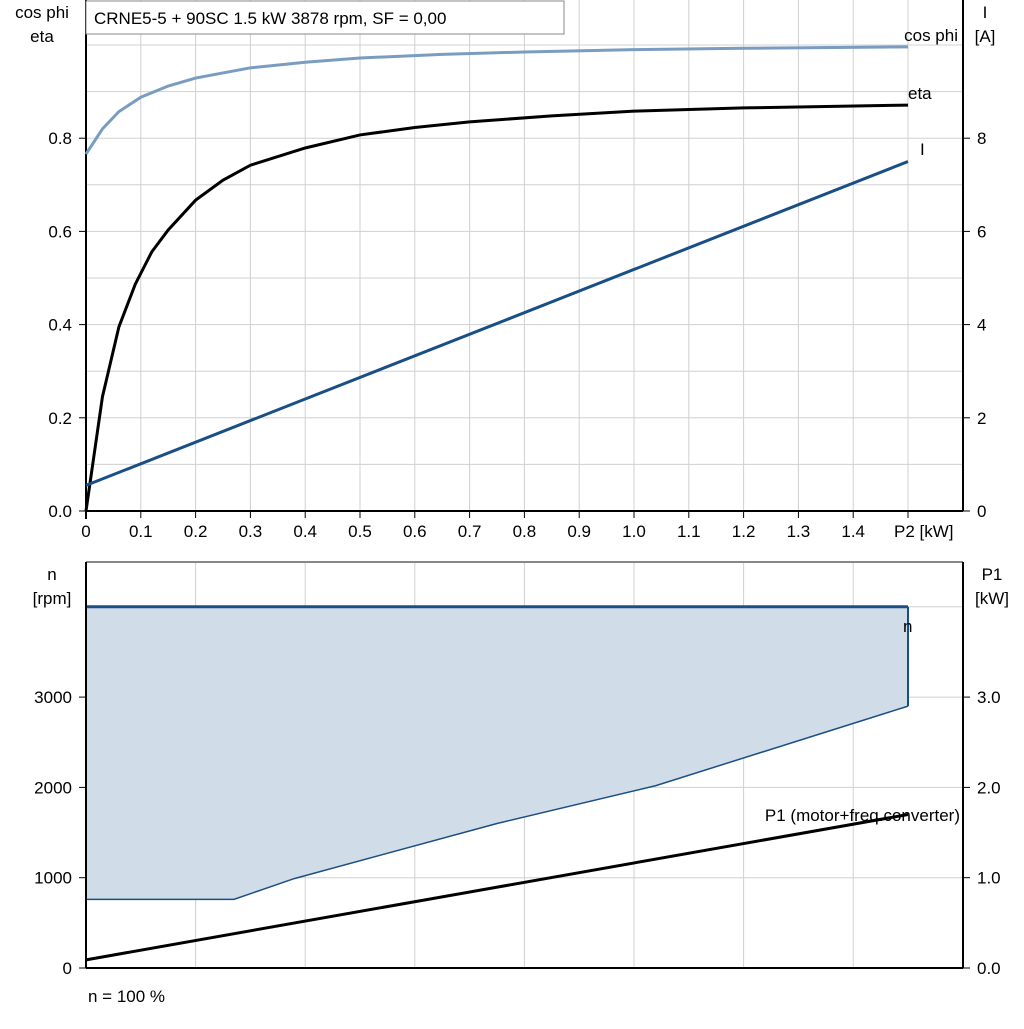 The width and height of the screenshot is (1024, 1029). Describe the element at coordinates (981, 511) in the screenshot. I see `y-tick-label-right: 0` at that location.